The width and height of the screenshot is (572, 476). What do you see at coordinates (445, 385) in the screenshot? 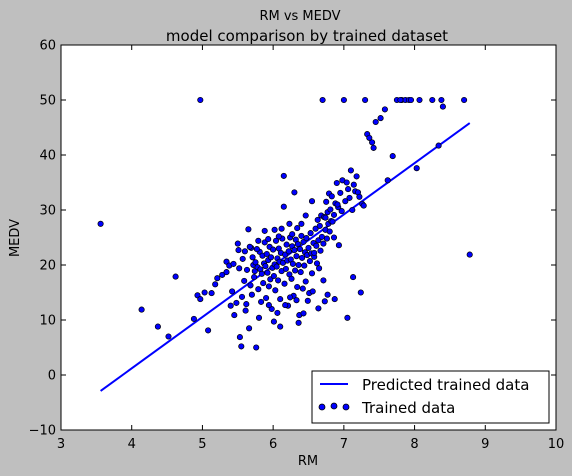
I see `legend-label-predicted: Predicted trained data` at bounding box center [445, 385].